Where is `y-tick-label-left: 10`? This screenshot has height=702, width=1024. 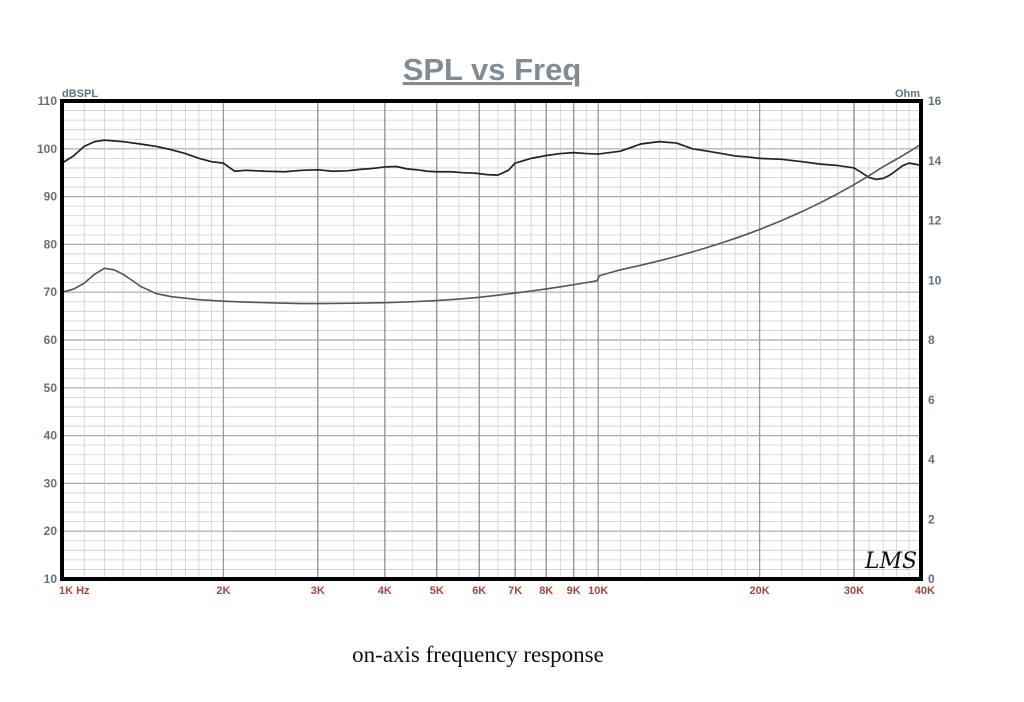 y-tick-label-left: 10 is located at coordinates (51, 579).